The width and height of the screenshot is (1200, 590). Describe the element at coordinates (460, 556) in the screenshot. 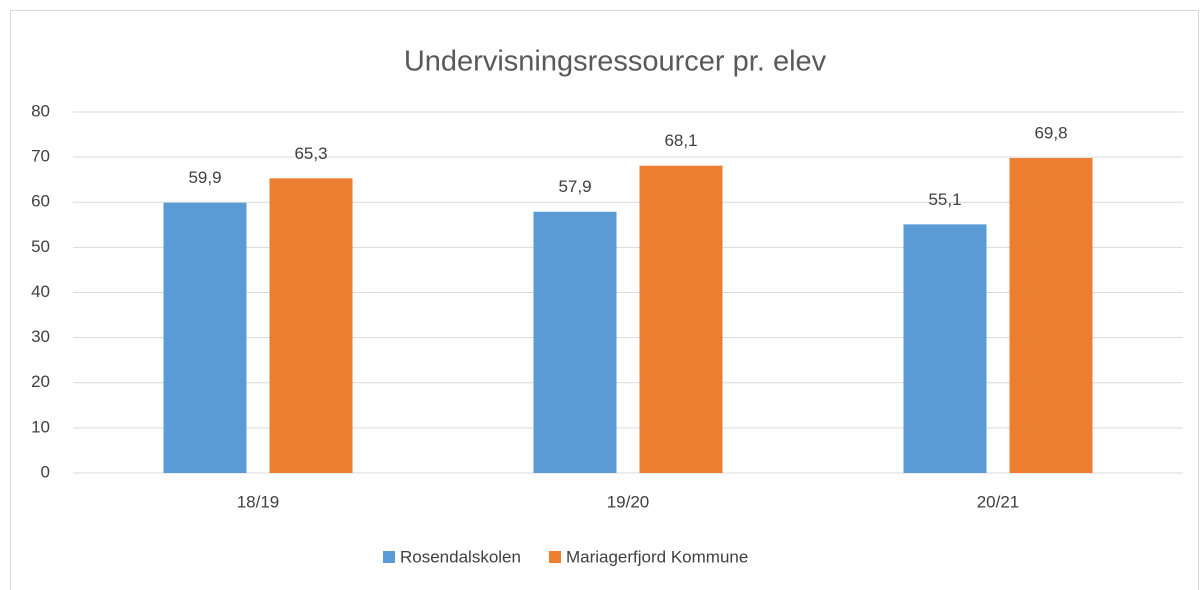

I see `legend-label: Rosendalskolen` at that location.